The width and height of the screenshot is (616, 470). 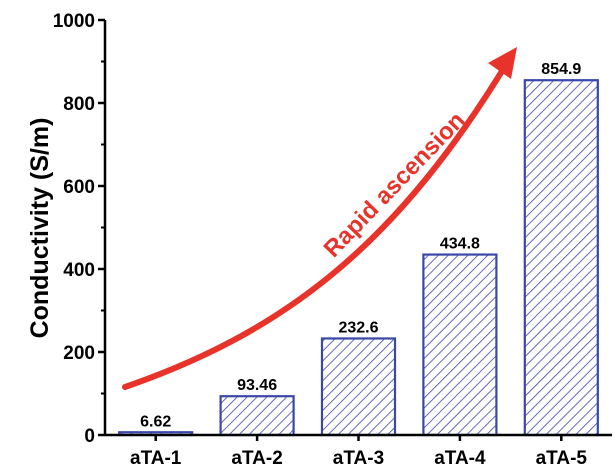 What do you see at coordinates (155, 421) in the screenshot?
I see `data-label: 6.62` at bounding box center [155, 421].